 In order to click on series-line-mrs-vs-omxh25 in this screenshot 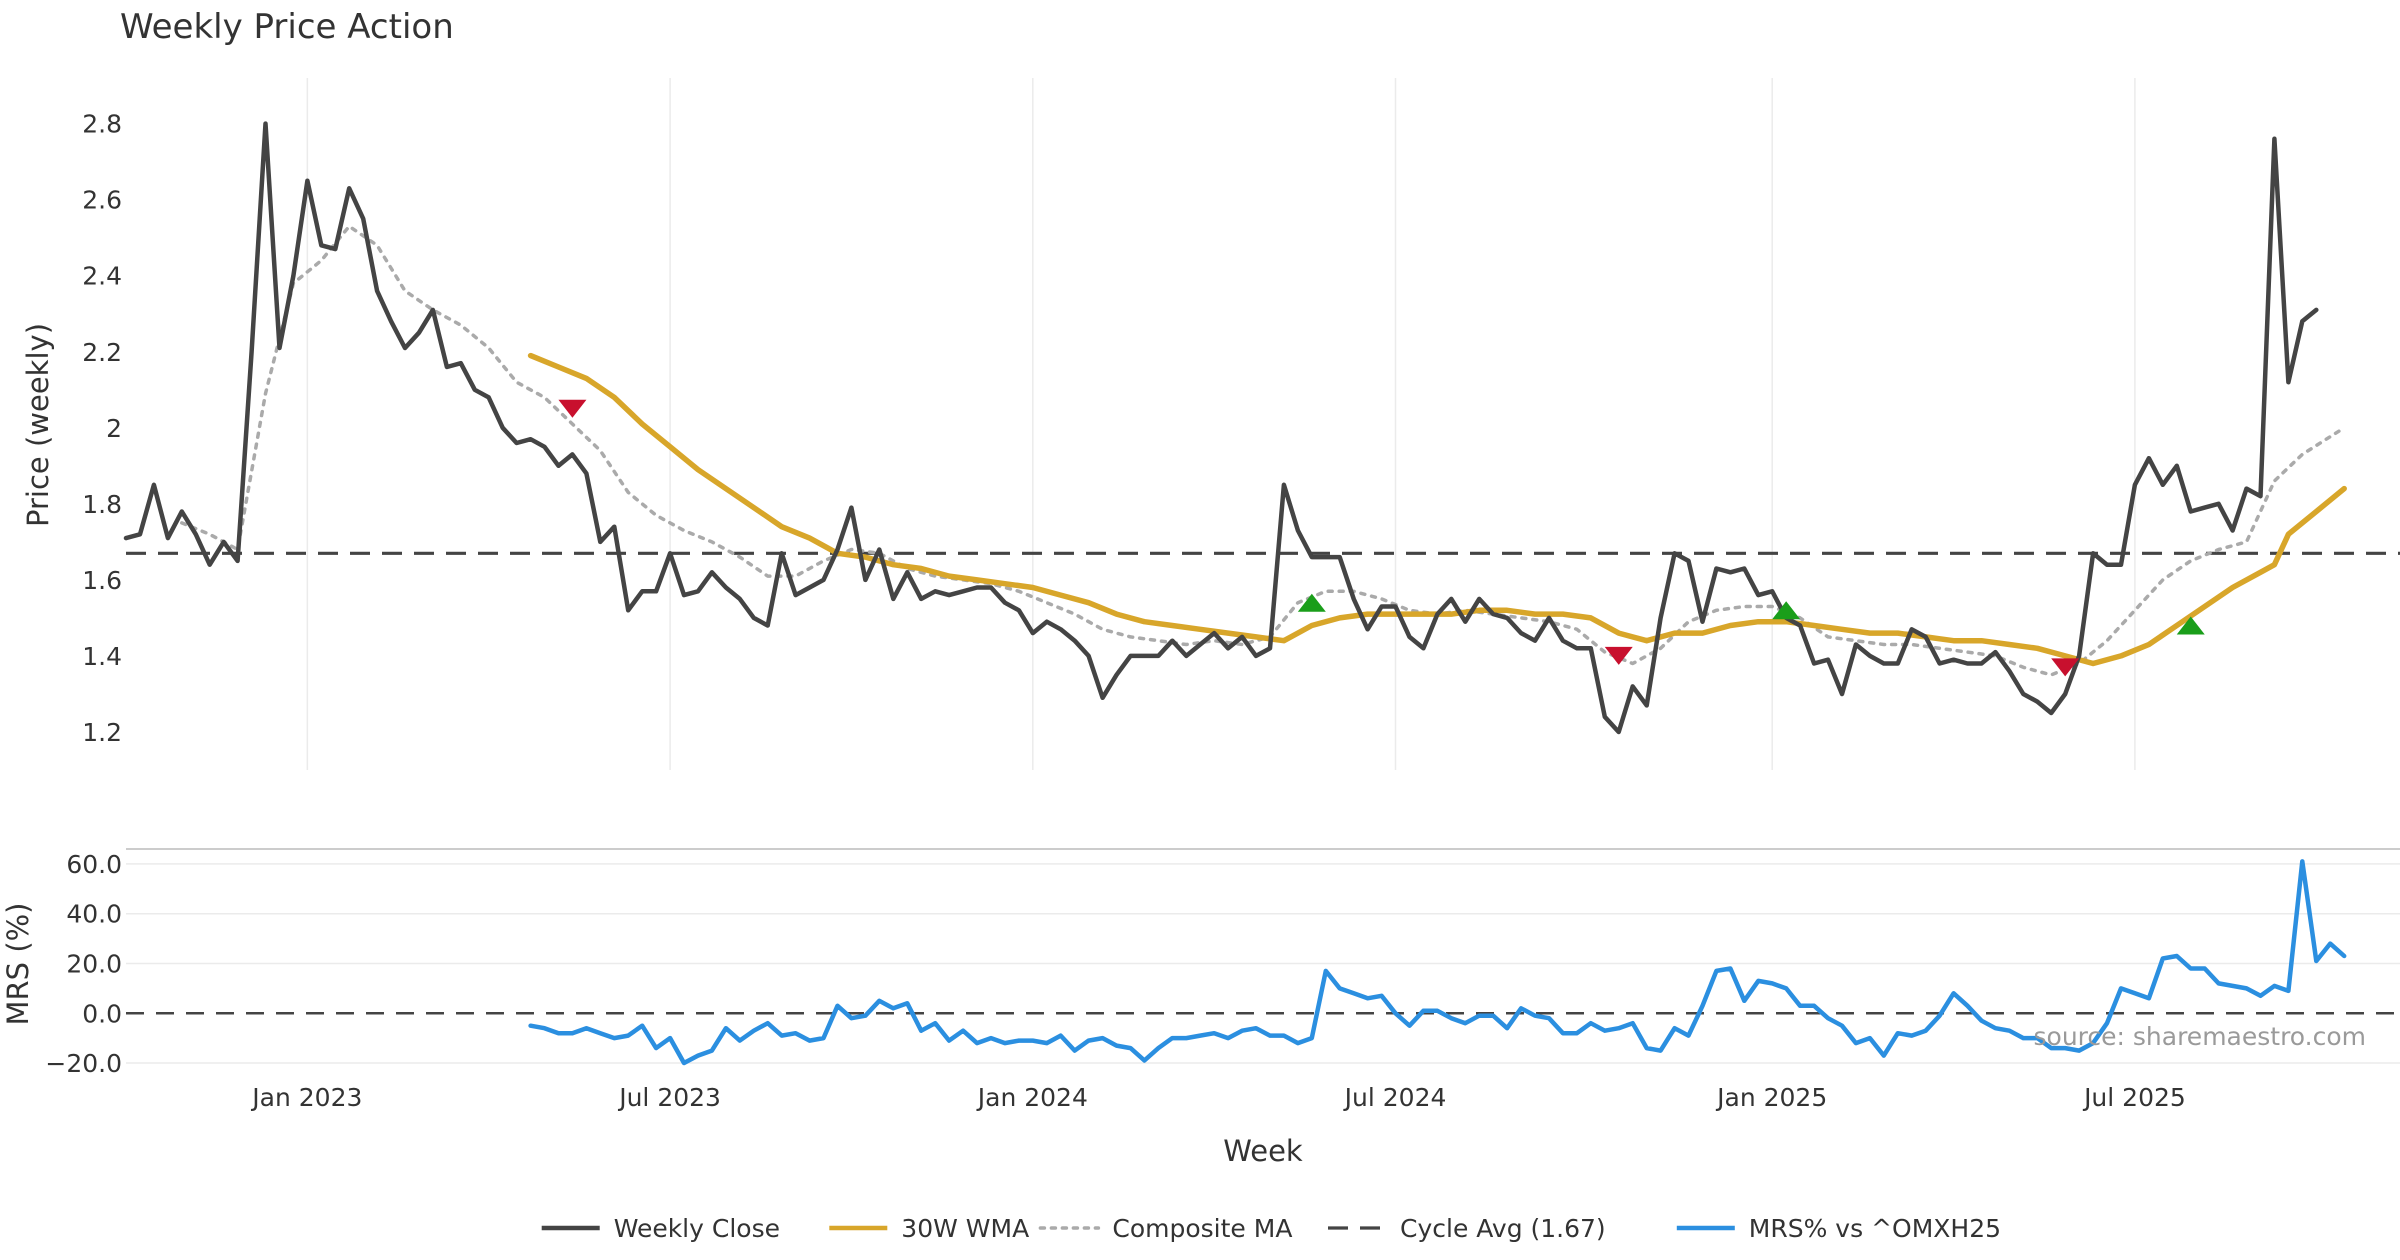, I will do `click(1437, 962)`.